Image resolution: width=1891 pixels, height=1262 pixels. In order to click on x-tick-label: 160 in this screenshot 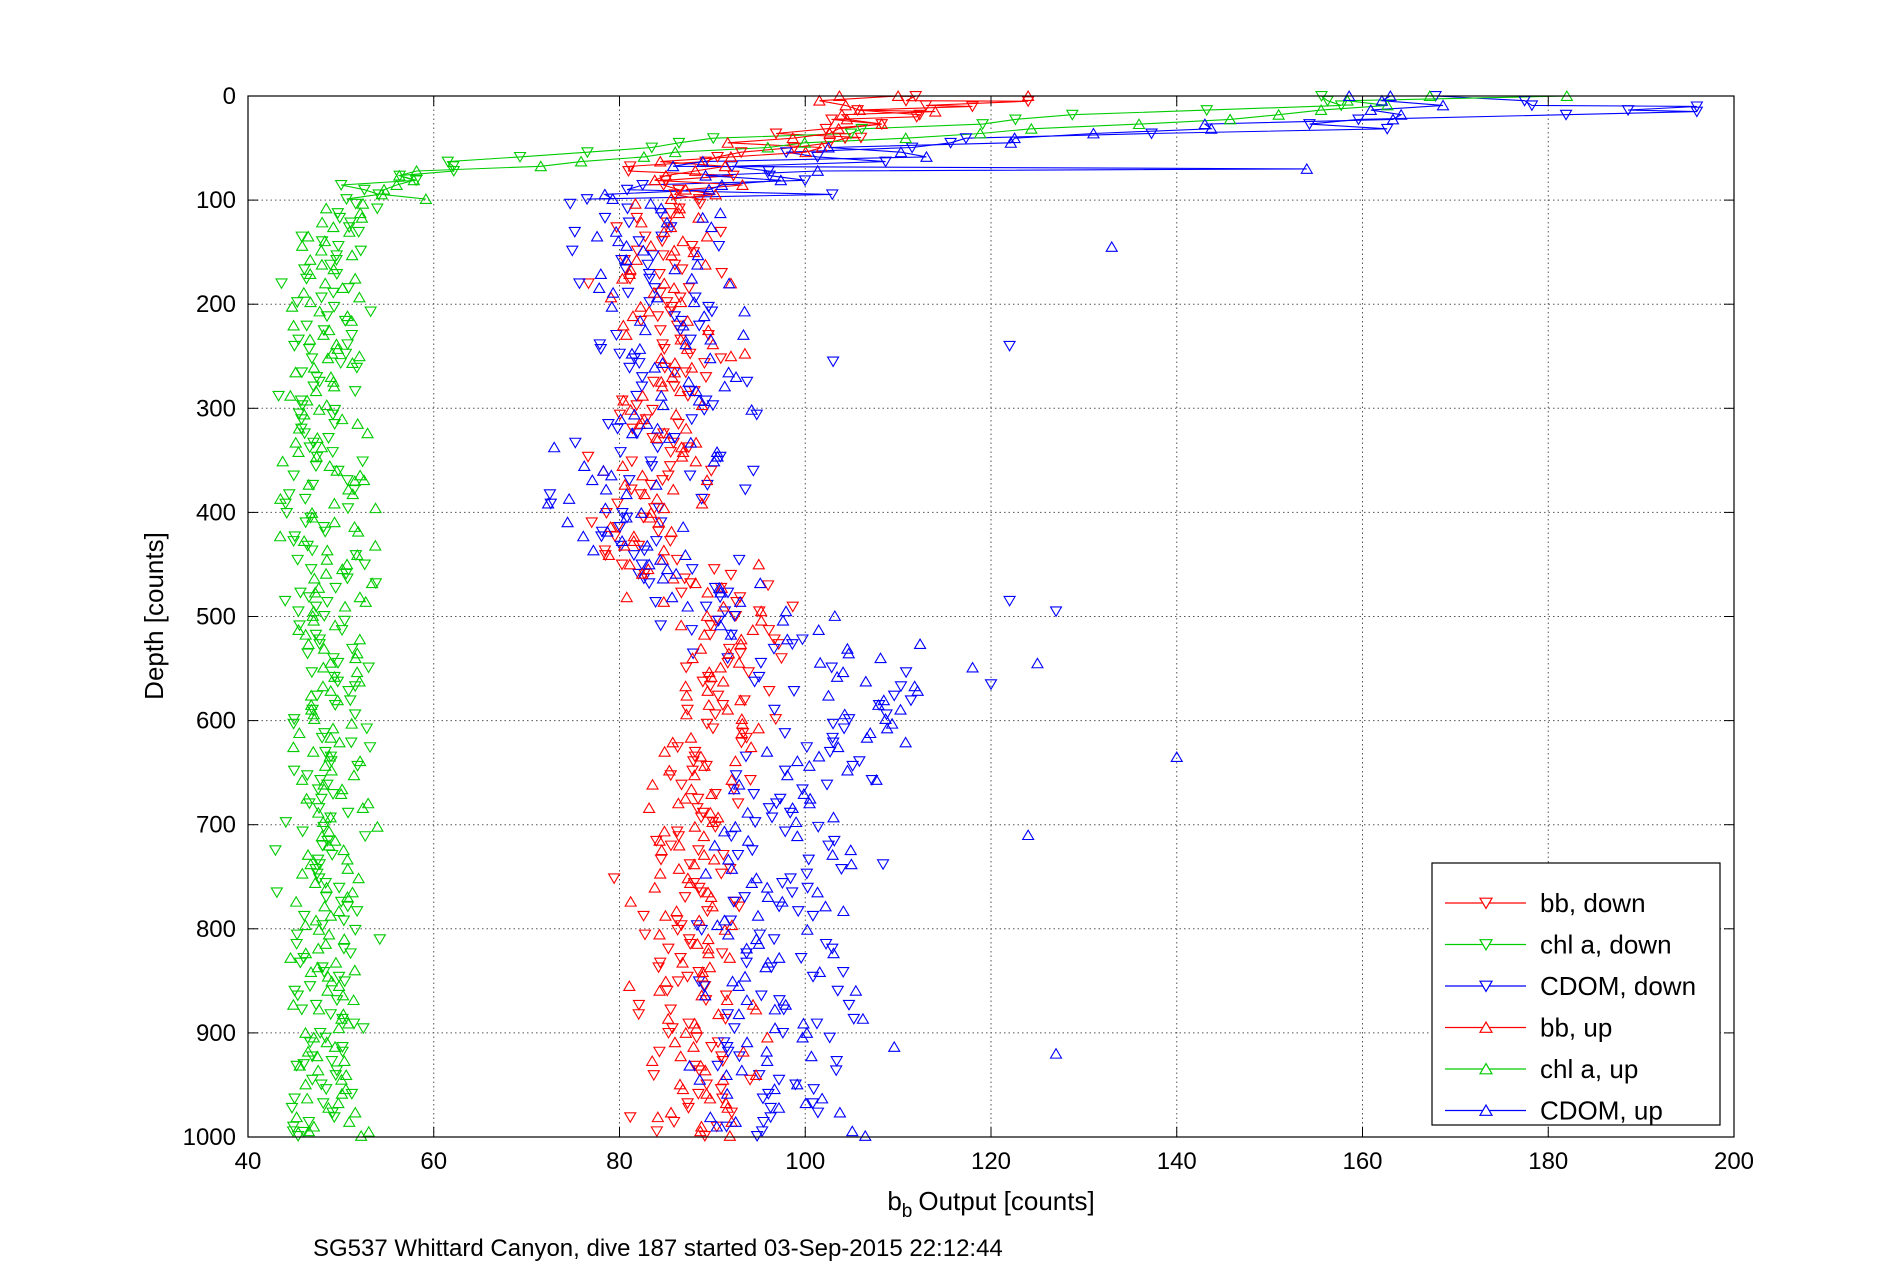, I will do `click(1362, 1161)`.